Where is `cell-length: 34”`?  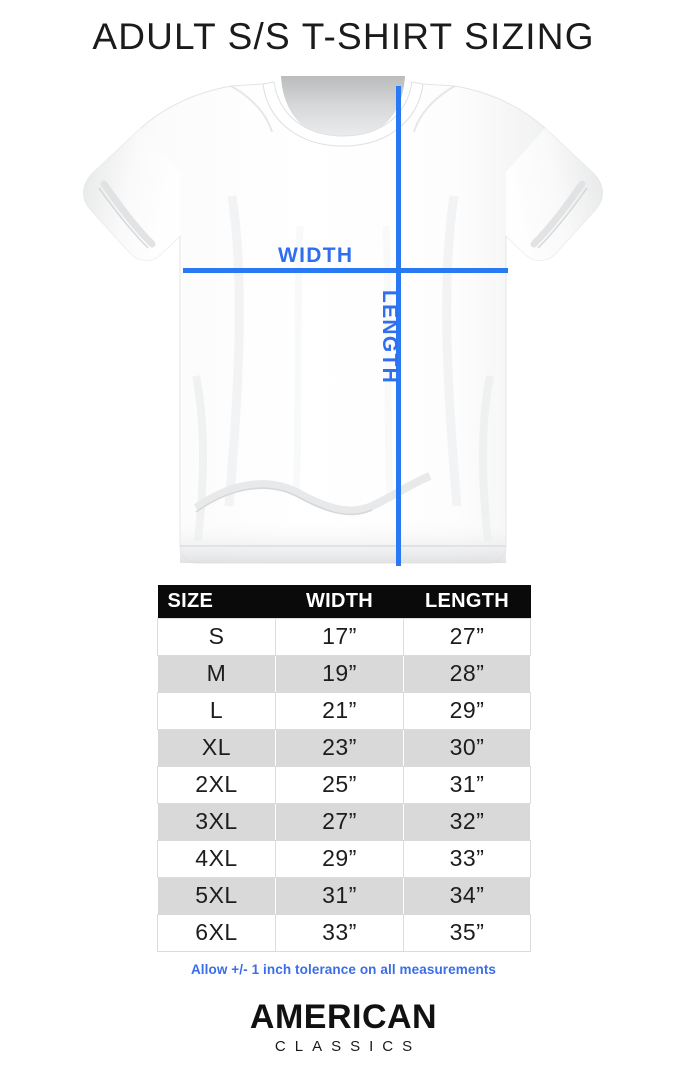 cell-length: 34” is located at coordinates (467, 895).